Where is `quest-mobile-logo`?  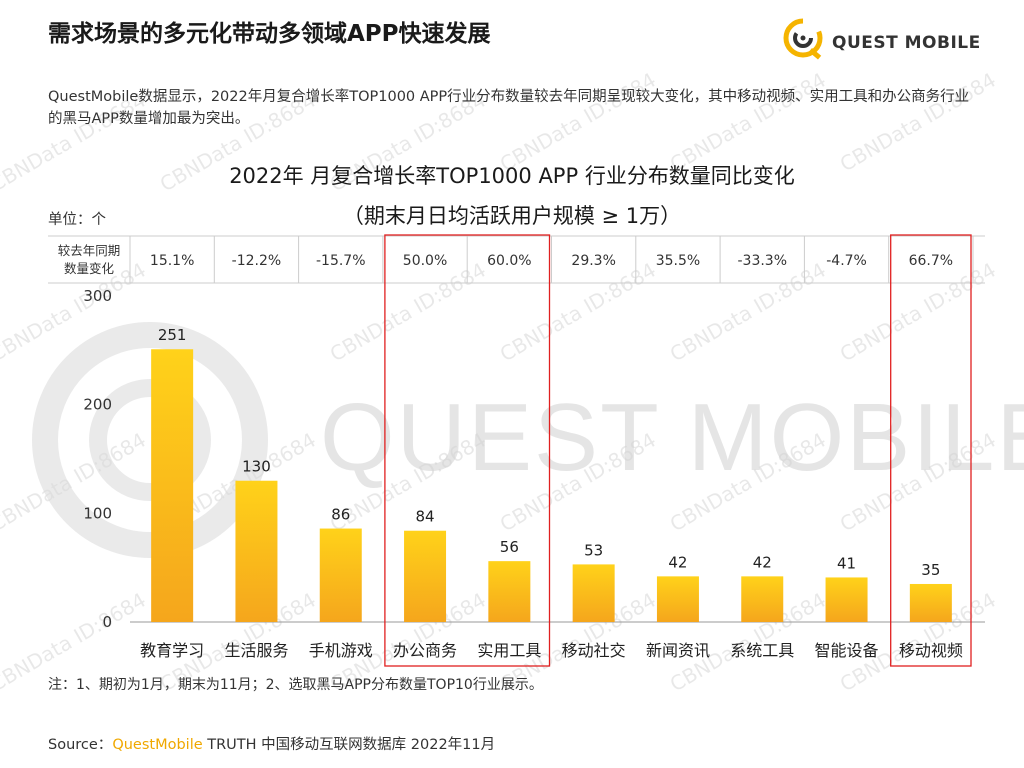
quest-mobile-logo is located at coordinates (803, 39).